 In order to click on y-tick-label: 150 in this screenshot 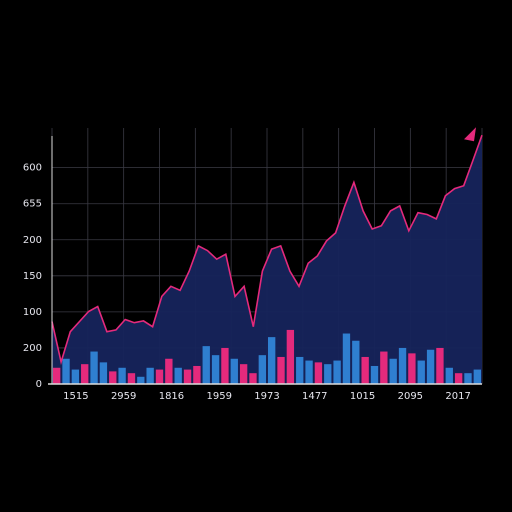, I will do `click(32, 276)`.